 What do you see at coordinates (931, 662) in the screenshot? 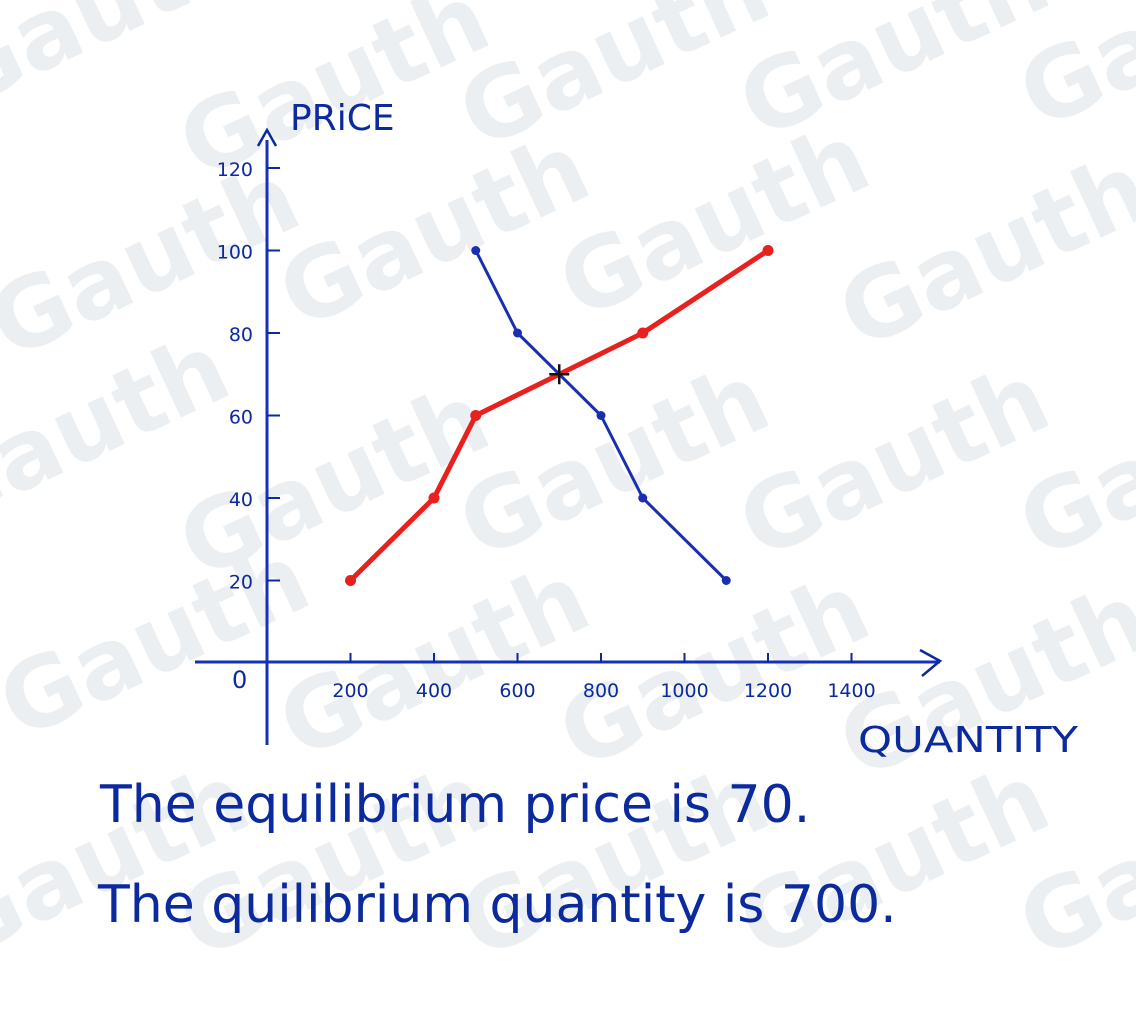
I see `x-axis-arrowhead` at bounding box center [931, 662].